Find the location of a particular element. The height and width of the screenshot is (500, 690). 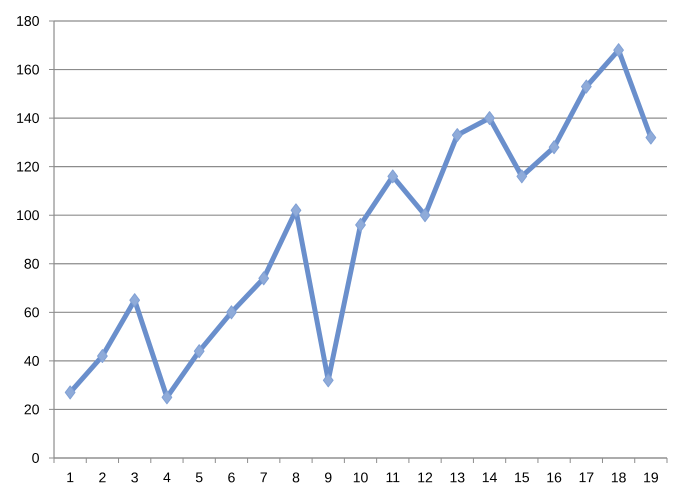

y-tick-label: 40 is located at coordinates (31, 361).